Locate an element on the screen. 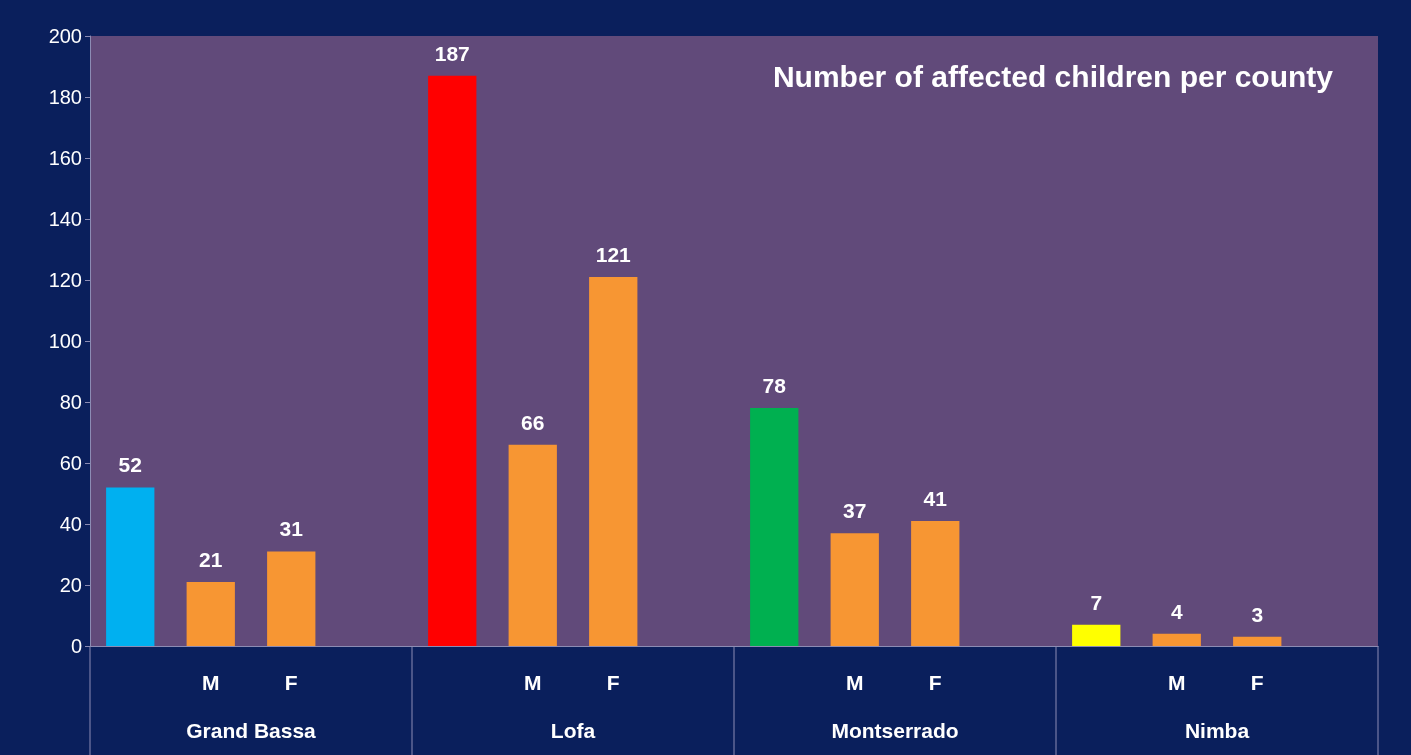  data-label: 121 is located at coordinates (613, 254).